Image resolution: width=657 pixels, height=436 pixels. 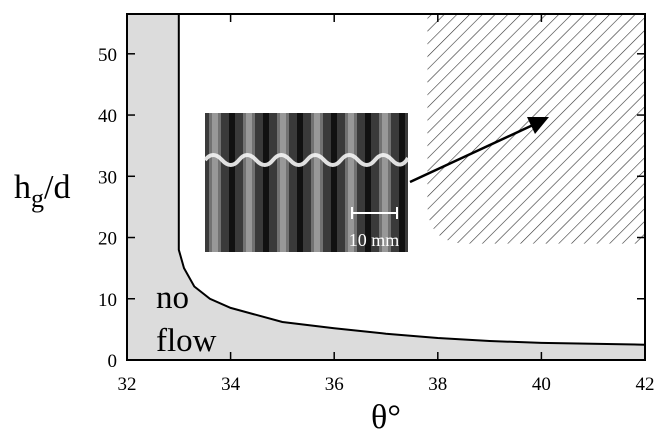 I want to click on y-tick-label: 40, so click(x=107, y=116).